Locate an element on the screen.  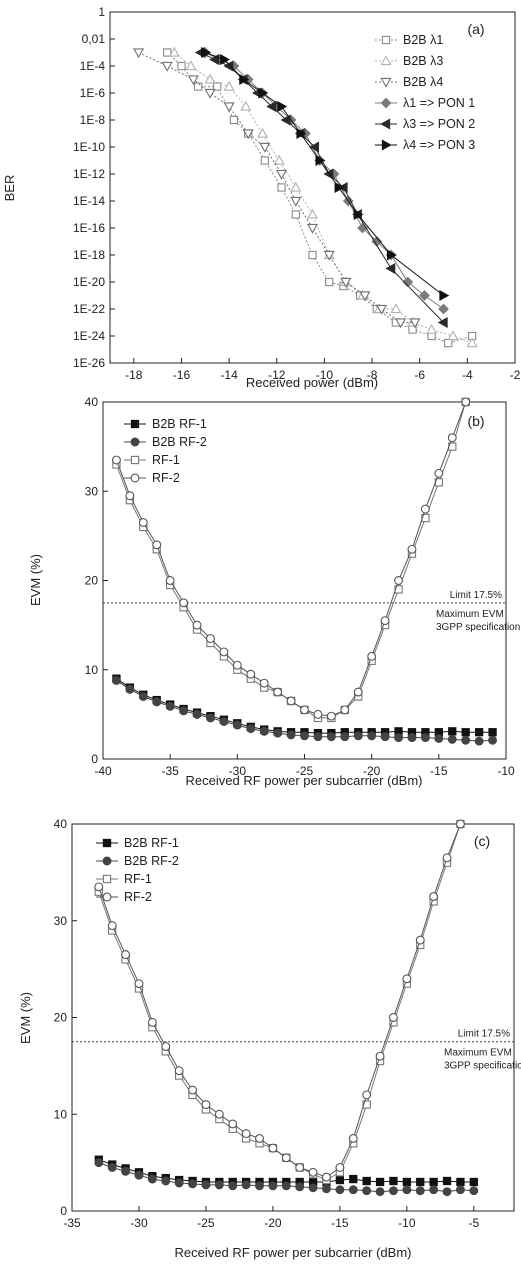
legend-label: B2B RF-2 is located at coordinates (179, 442).